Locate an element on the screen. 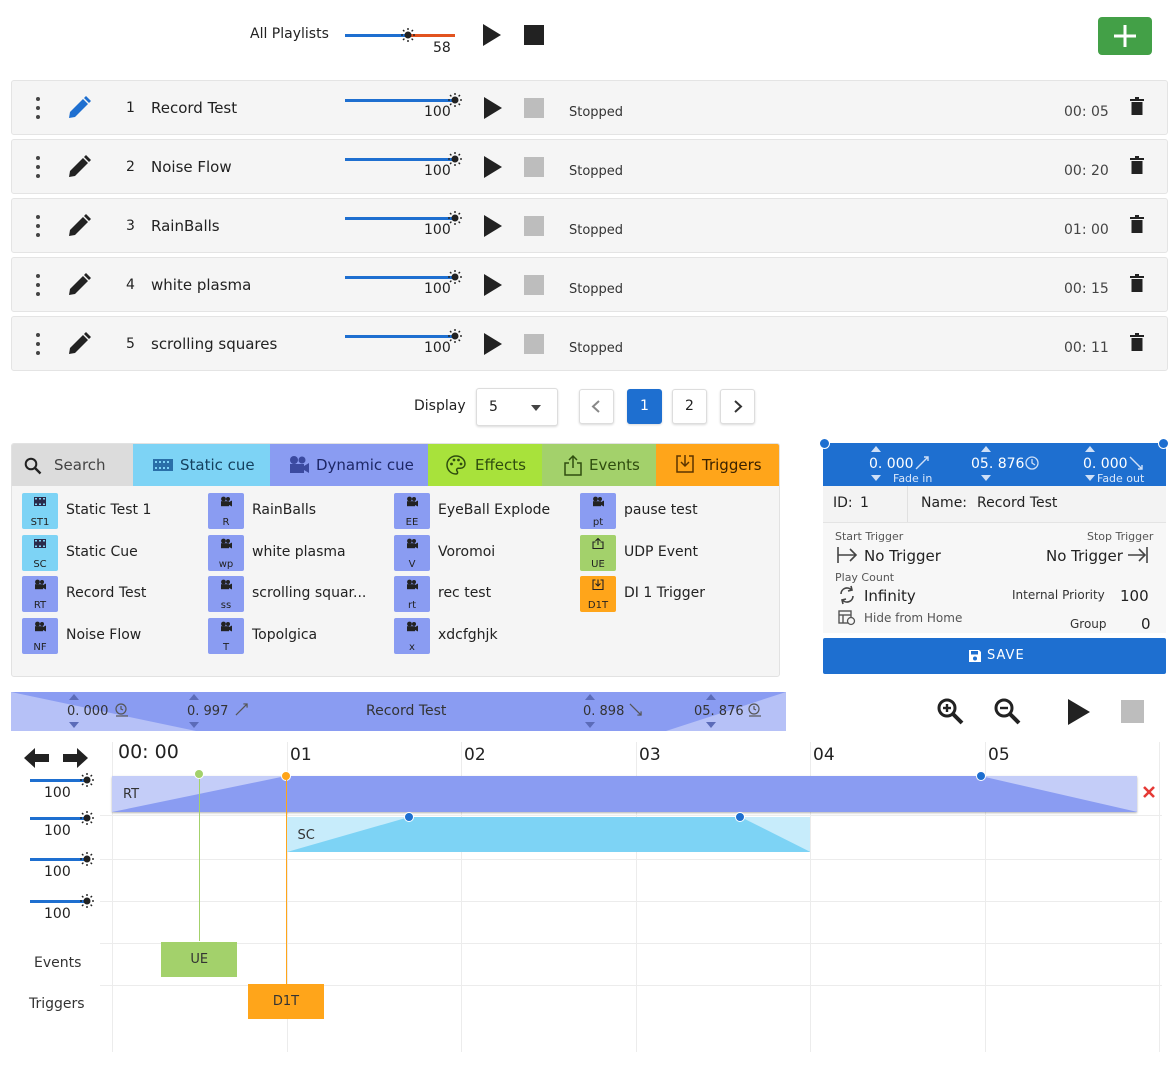 This screenshot has height=1074, width=1176. group-input: 0 is located at coordinates (1146, 624).